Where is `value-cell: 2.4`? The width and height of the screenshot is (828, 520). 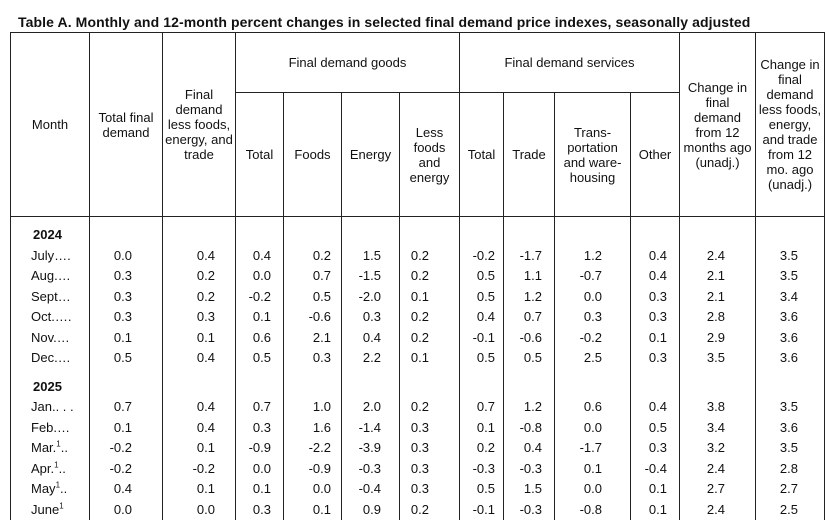
value-cell: 2.4 is located at coordinates (718, 256).